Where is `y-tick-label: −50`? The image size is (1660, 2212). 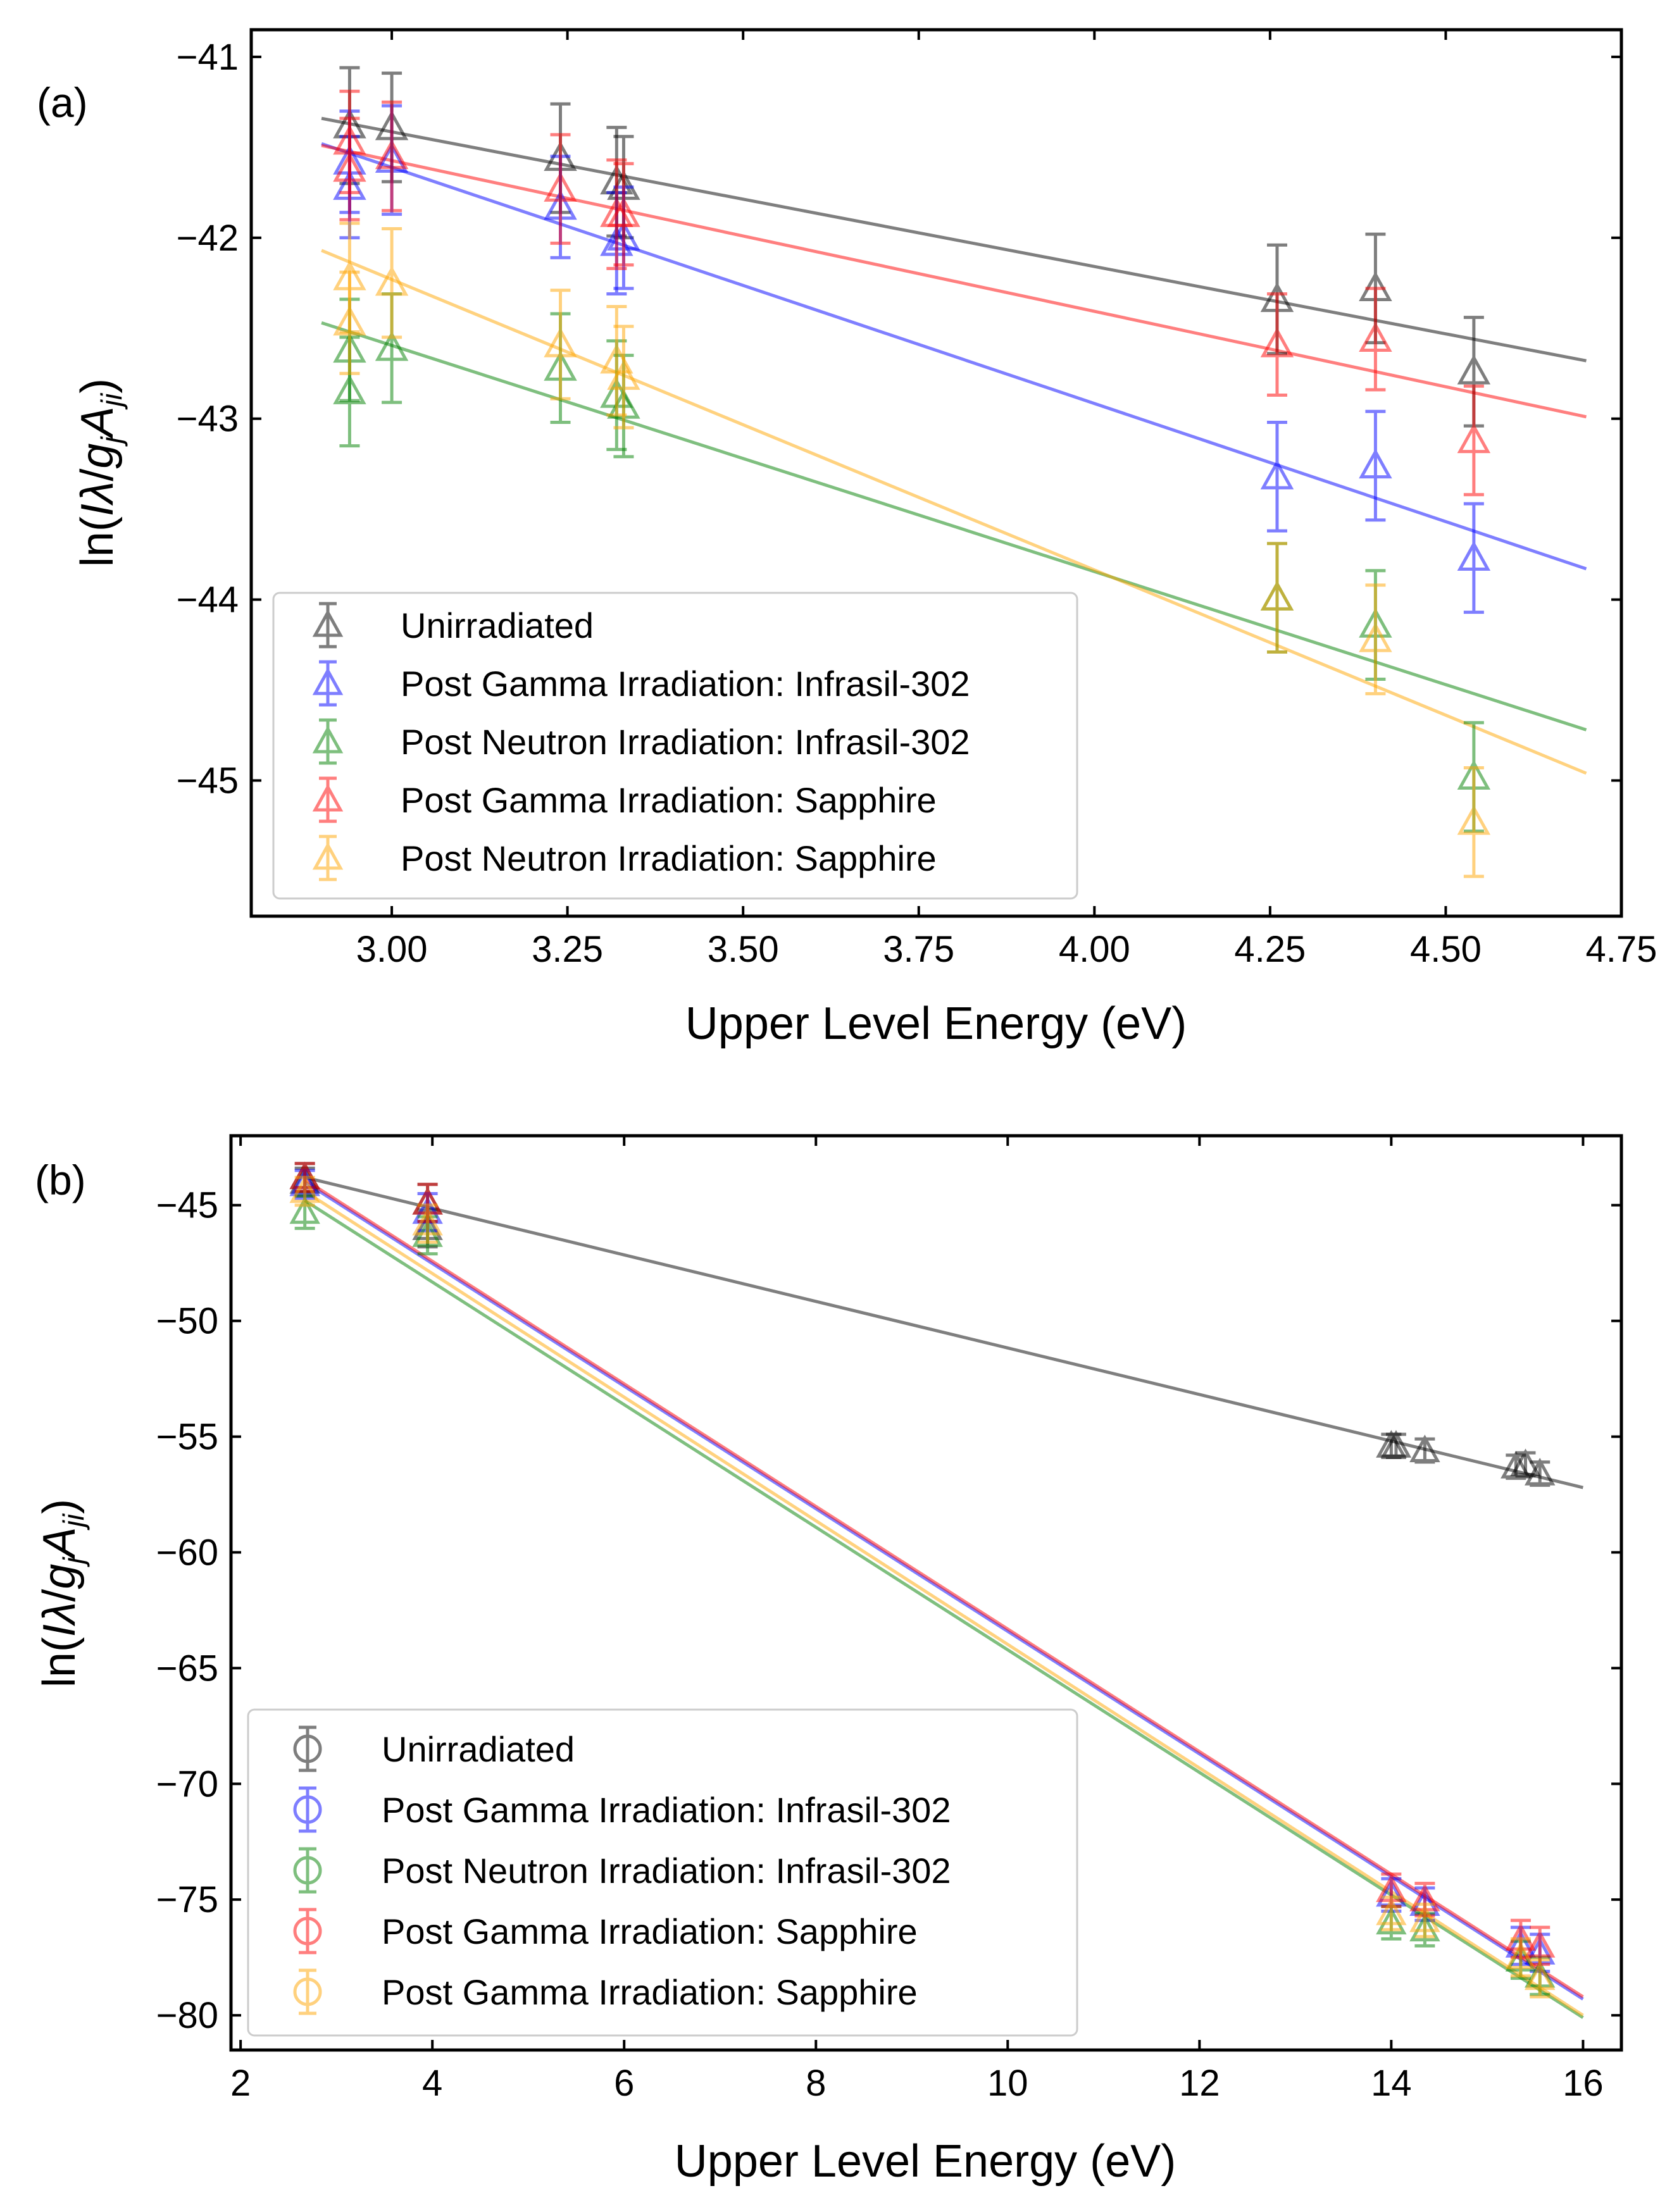
y-tick-label: −50 is located at coordinates (187, 1321).